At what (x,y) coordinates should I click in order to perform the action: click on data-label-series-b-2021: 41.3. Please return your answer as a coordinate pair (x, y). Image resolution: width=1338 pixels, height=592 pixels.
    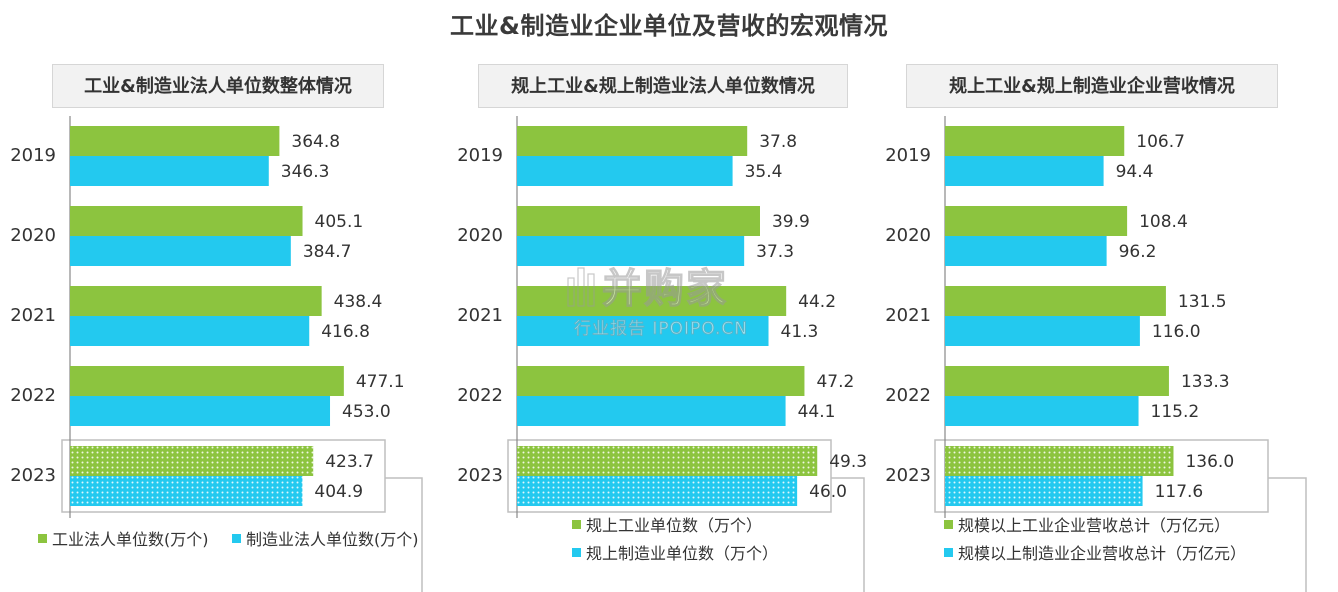
    Looking at the image, I should click on (800, 332).